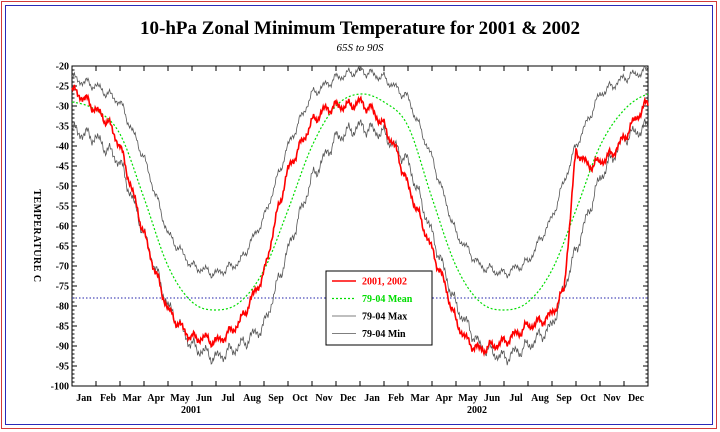 Image resolution: width=720 pixels, height=432 pixels. Describe the element at coordinates (384, 317) in the screenshot. I see `legend-label: 79-04 Max` at that location.